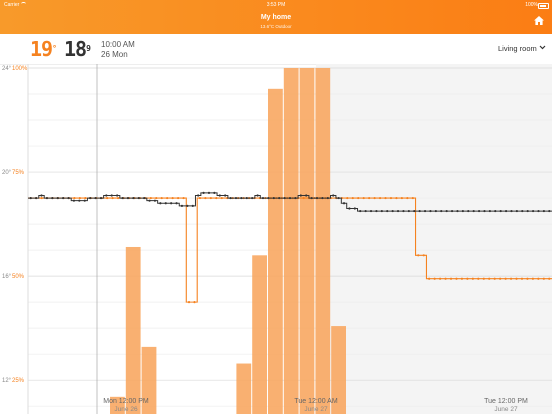 Image resolution: width=552 pixels, height=414 pixels. What do you see at coordinates (15, 5) in the screenshot?
I see `status-carrier: Carrier` at bounding box center [15, 5].